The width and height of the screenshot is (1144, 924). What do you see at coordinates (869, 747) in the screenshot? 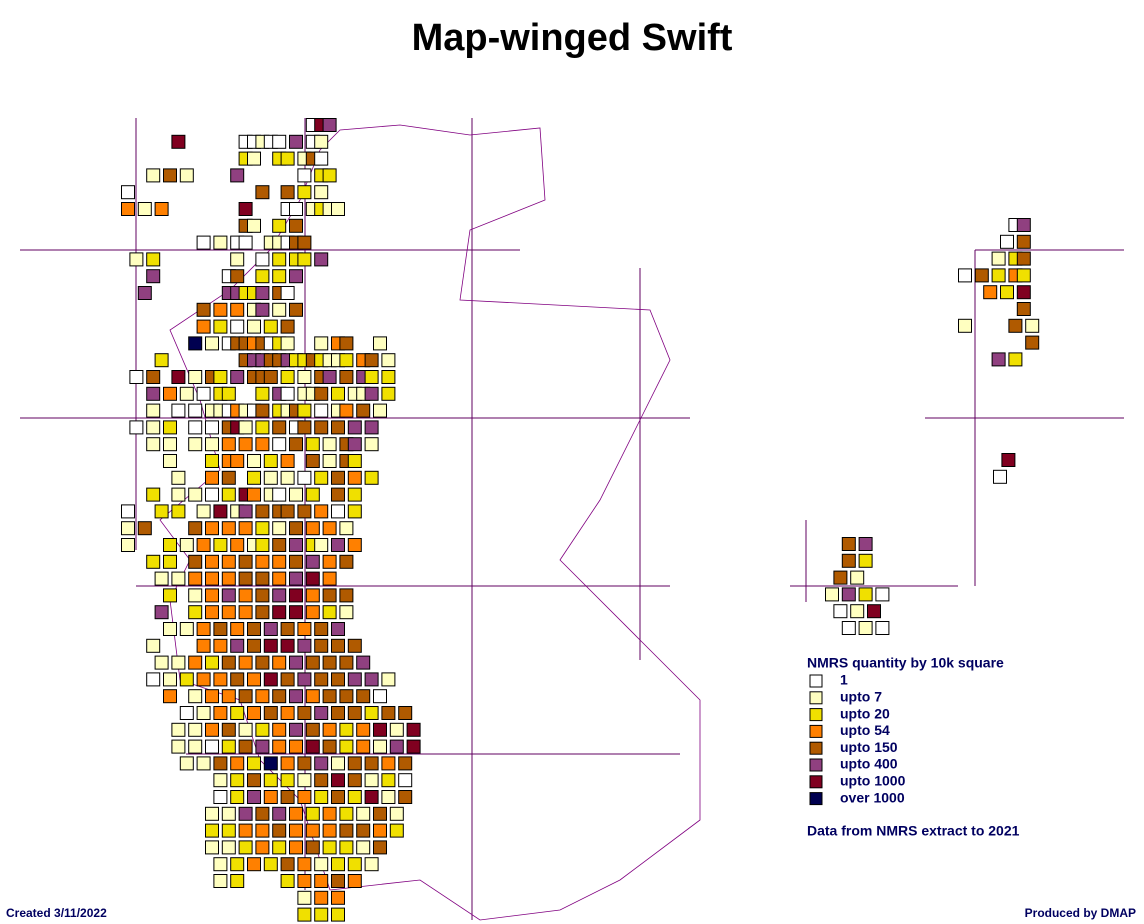
I see `legend-label: upto 150` at bounding box center [869, 747].